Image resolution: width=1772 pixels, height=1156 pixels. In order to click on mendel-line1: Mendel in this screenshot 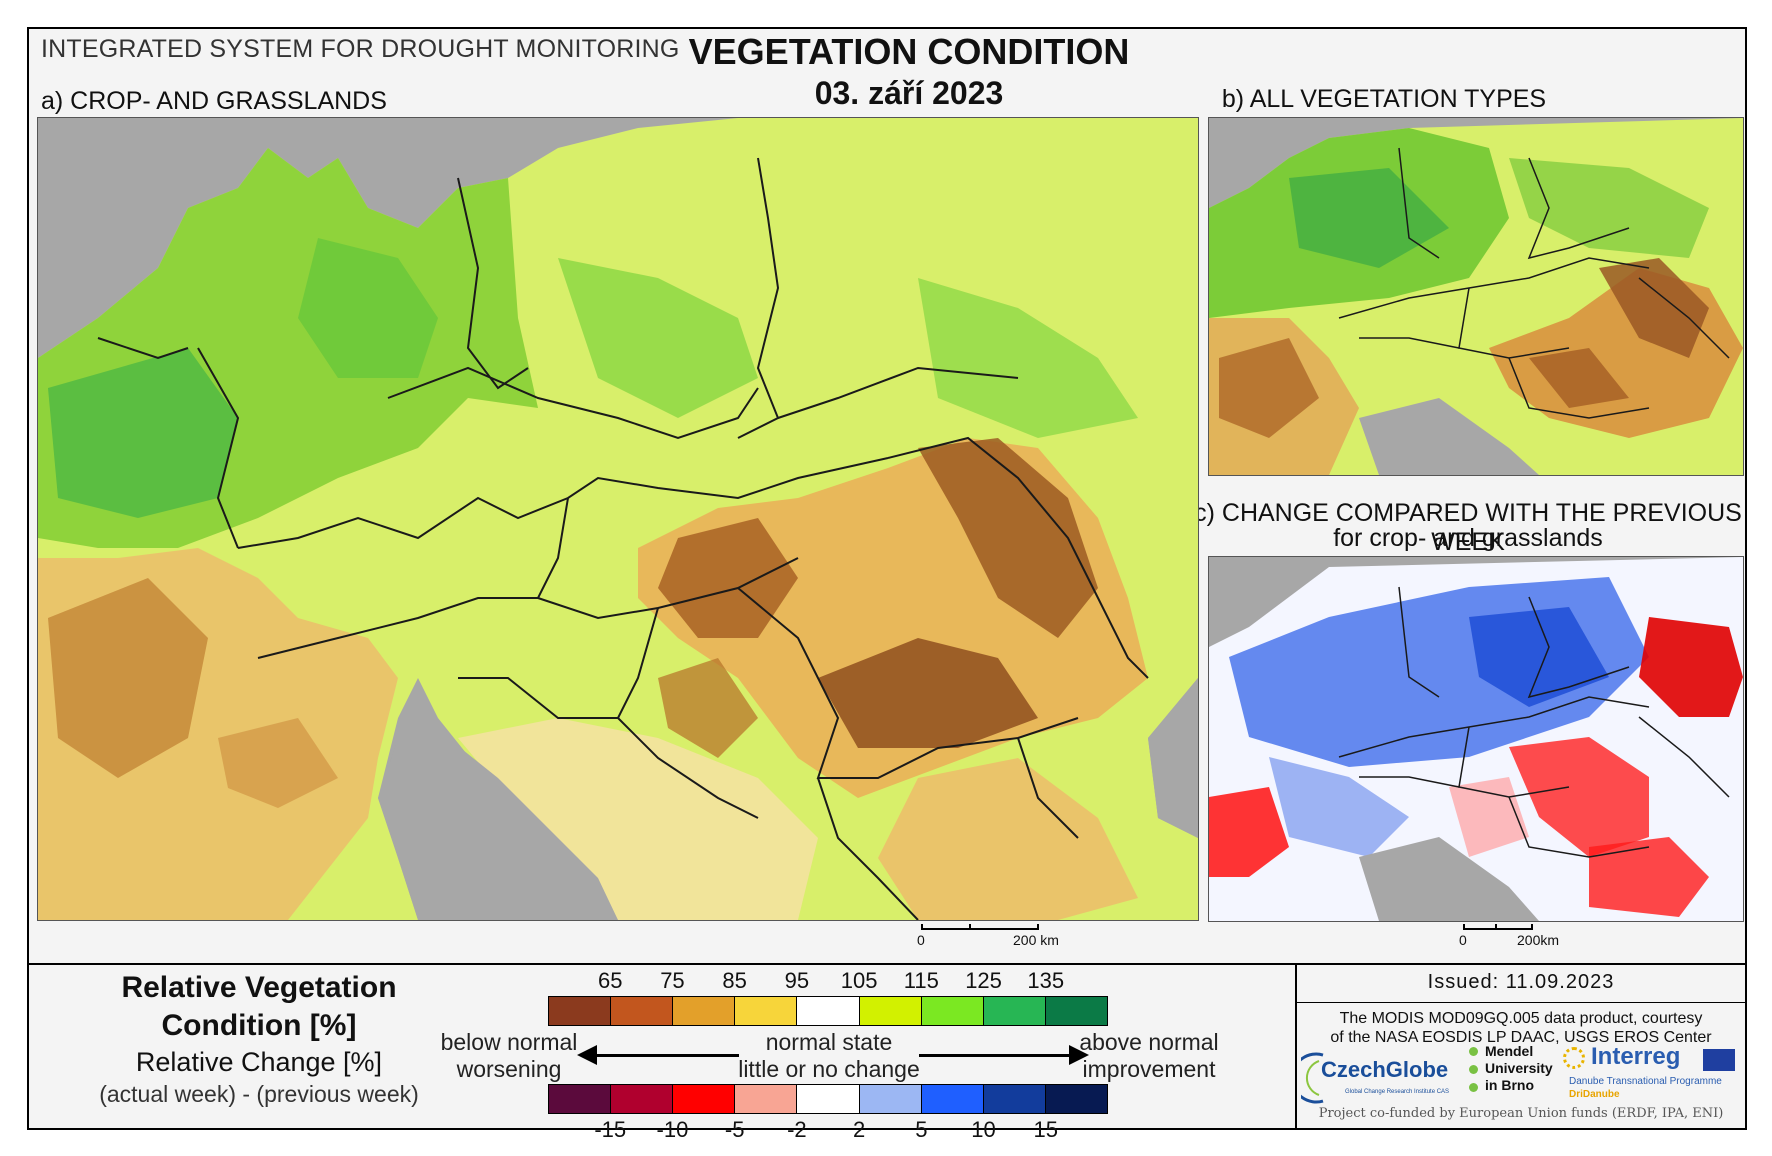, I will do `click(1509, 1051)`.